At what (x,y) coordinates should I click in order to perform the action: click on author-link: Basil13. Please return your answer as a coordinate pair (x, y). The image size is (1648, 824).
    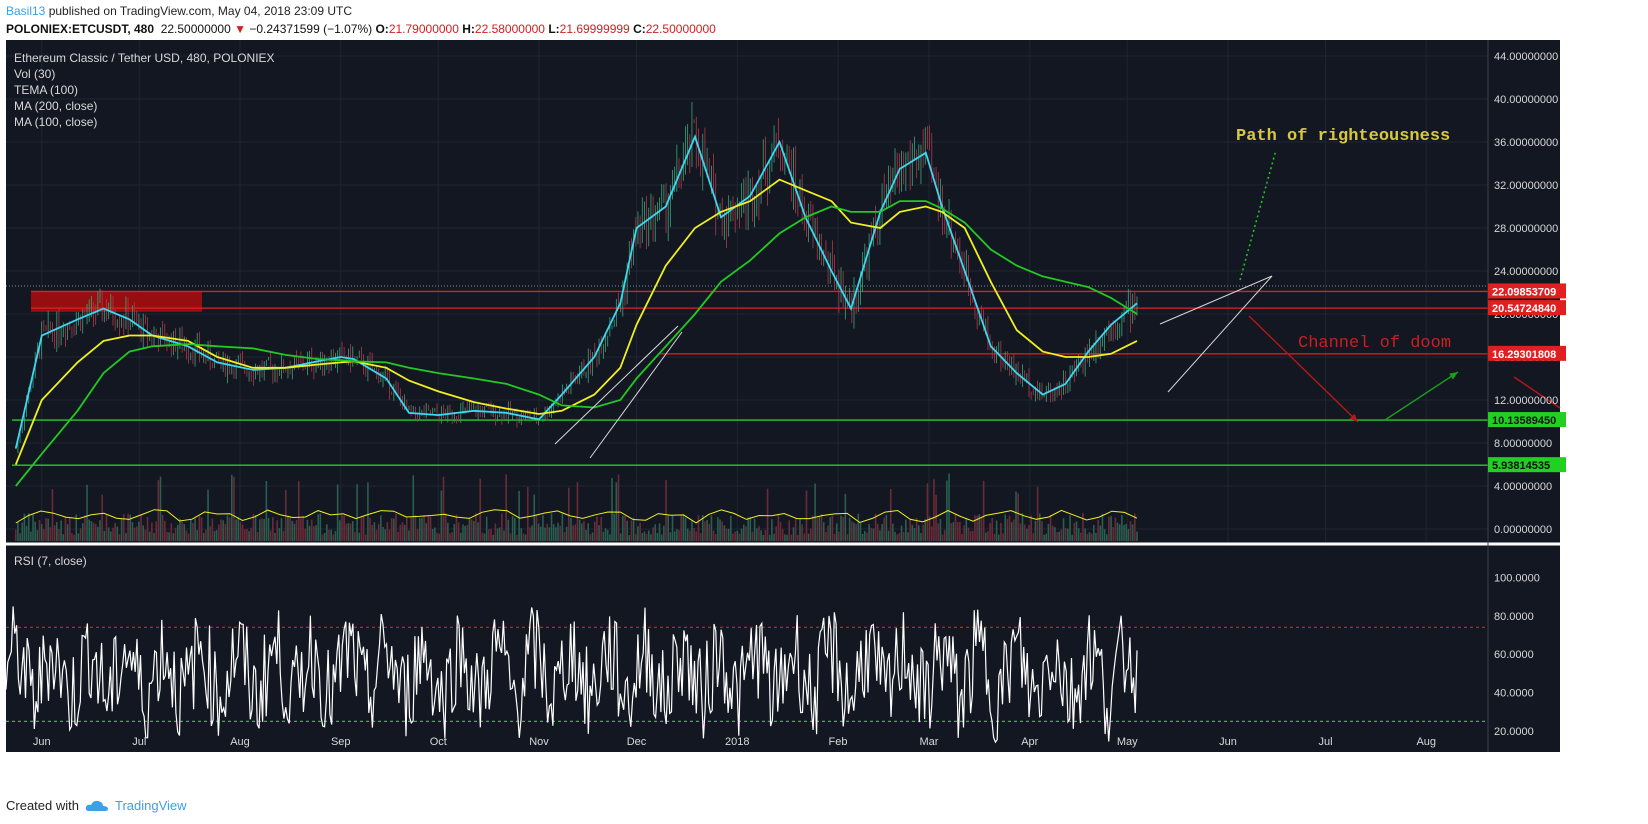
    Looking at the image, I should click on (26, 11).